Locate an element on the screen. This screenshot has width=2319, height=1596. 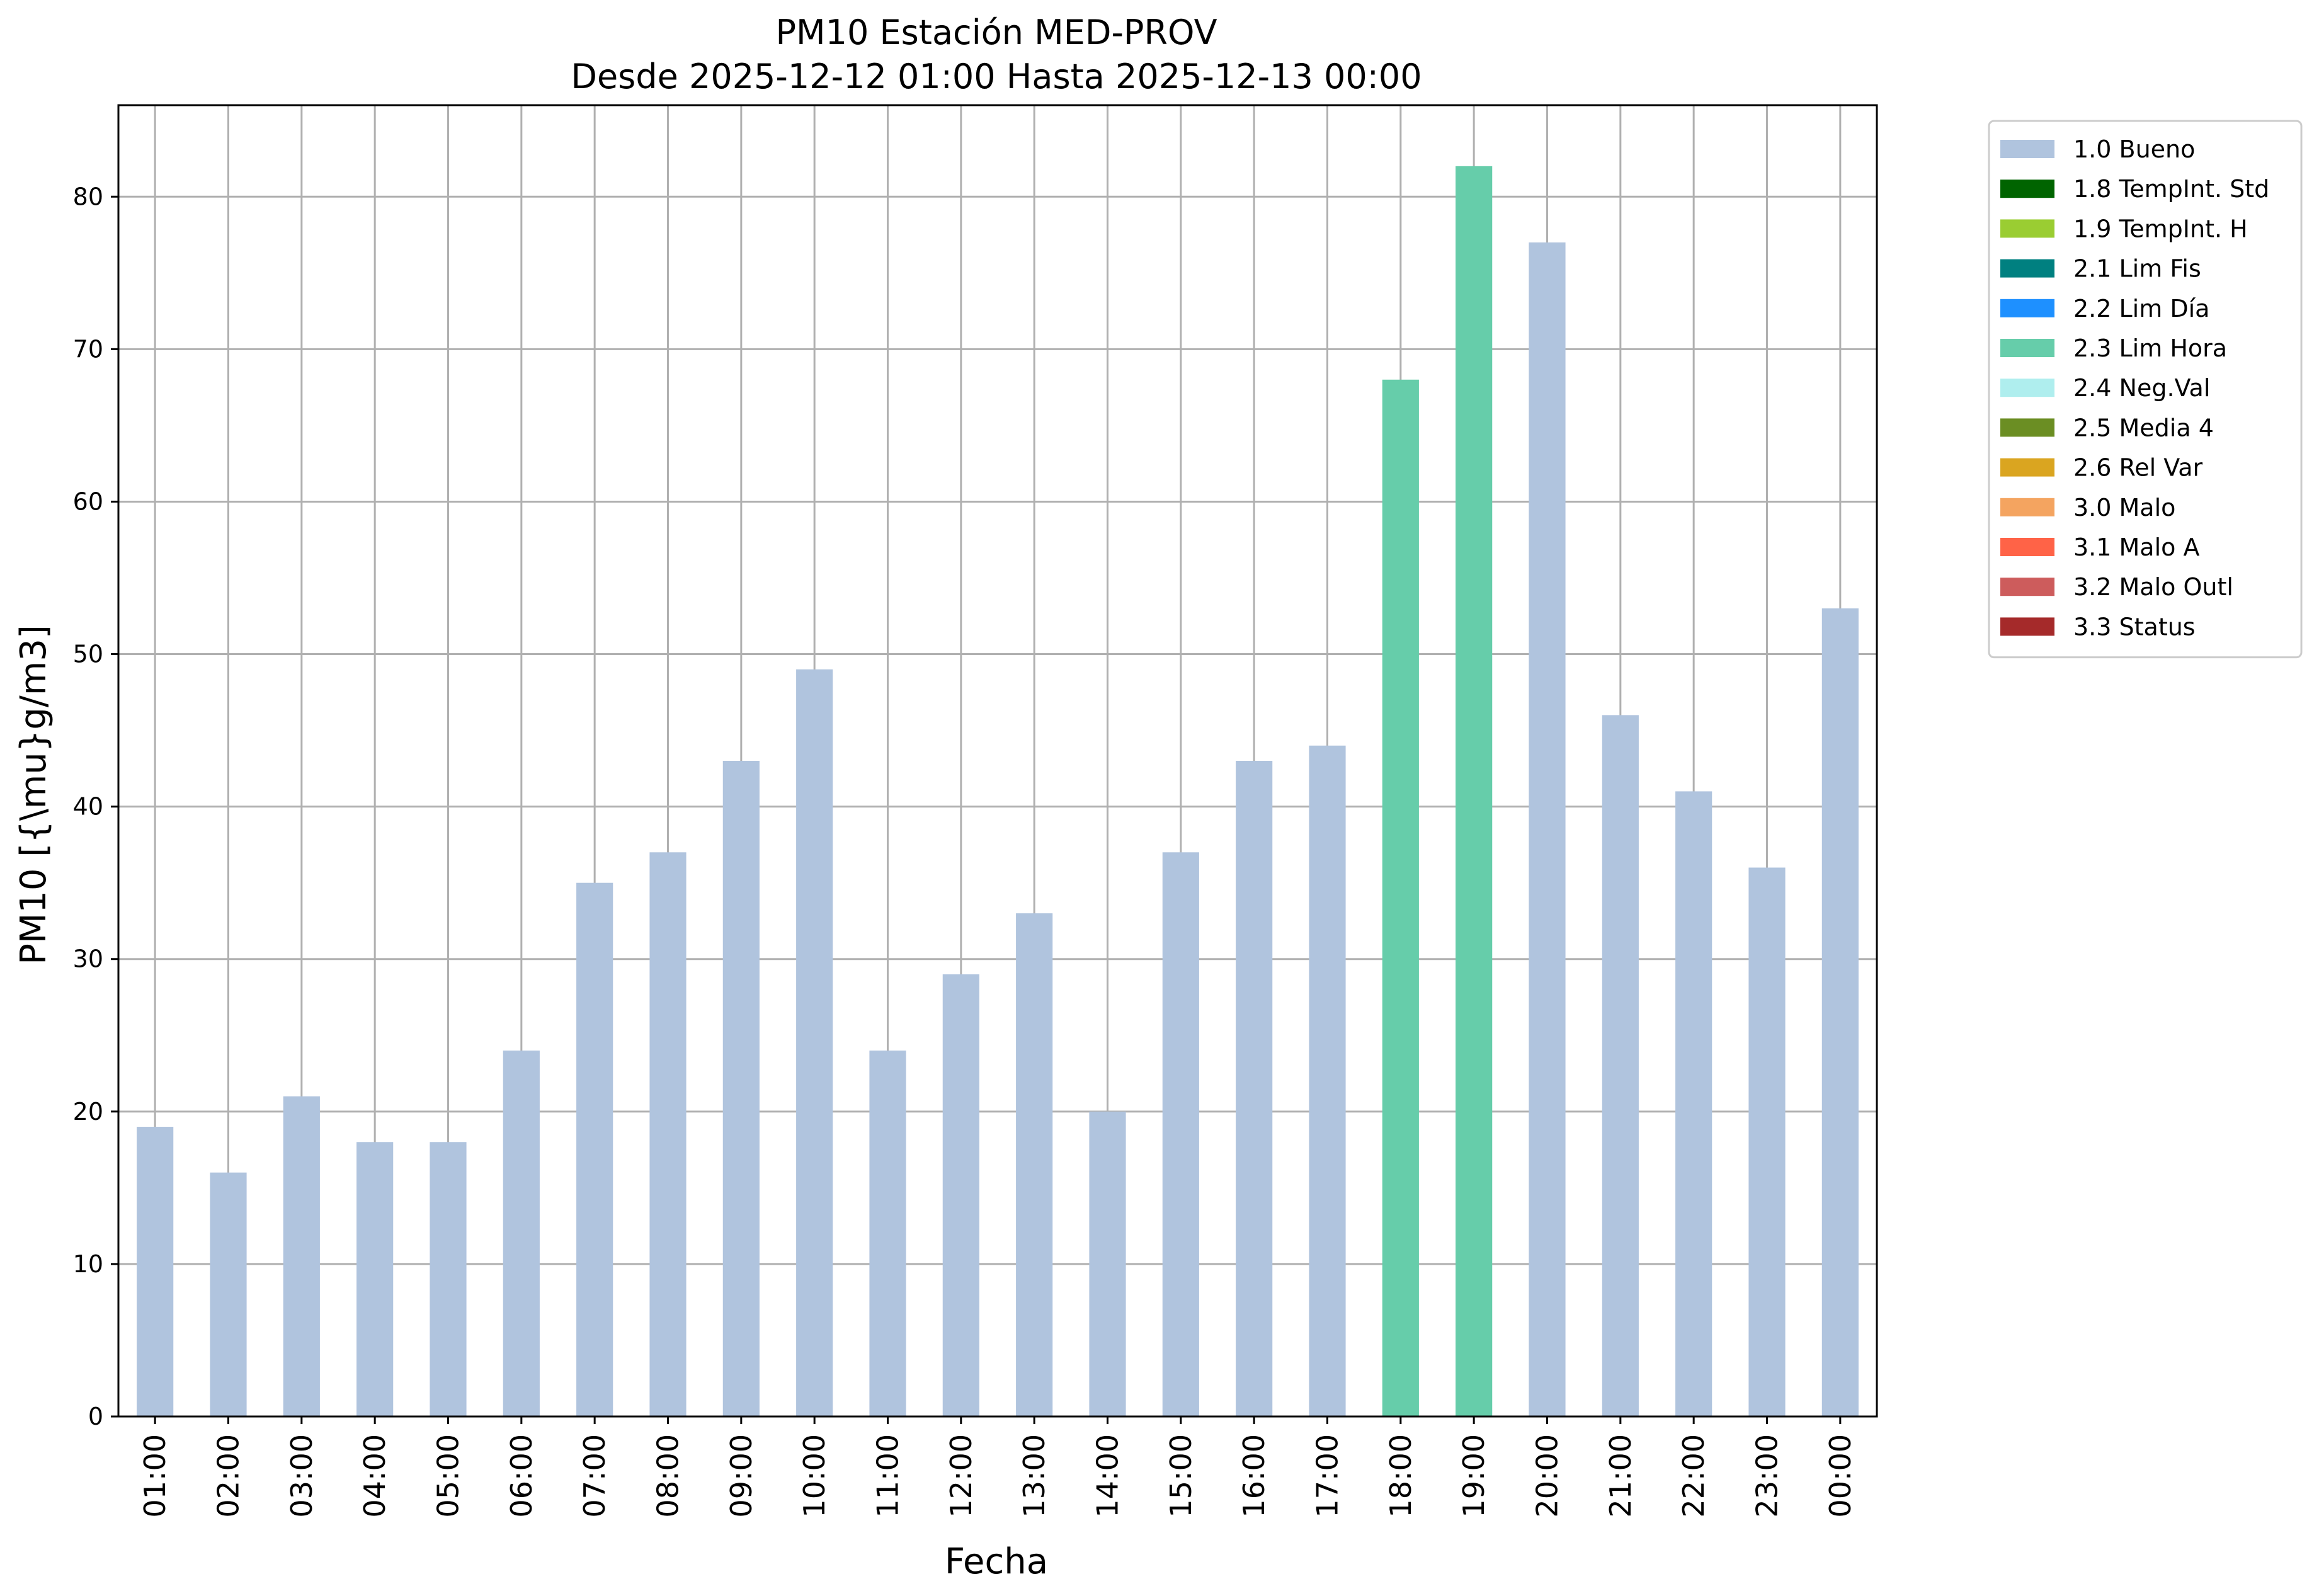
legend-label: 1.8 TempInt. Std is located at coordinates (2171, 189).